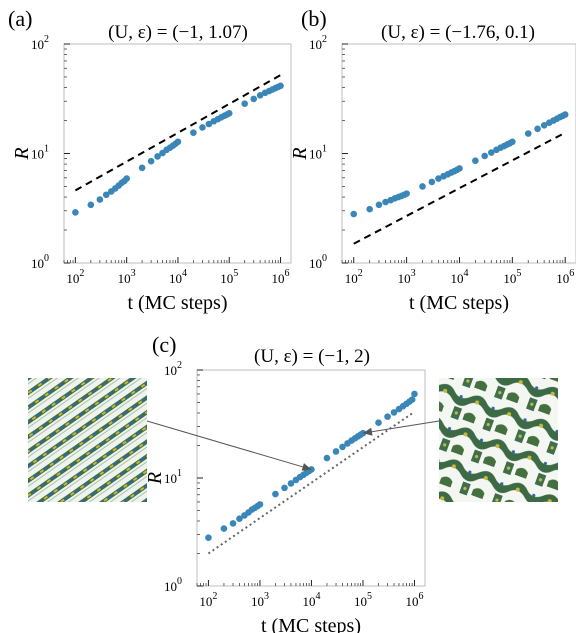 Image resolution: width=576 pixels, height=633 pixels. I want to click on panel-label: (b), so click(314, 18).